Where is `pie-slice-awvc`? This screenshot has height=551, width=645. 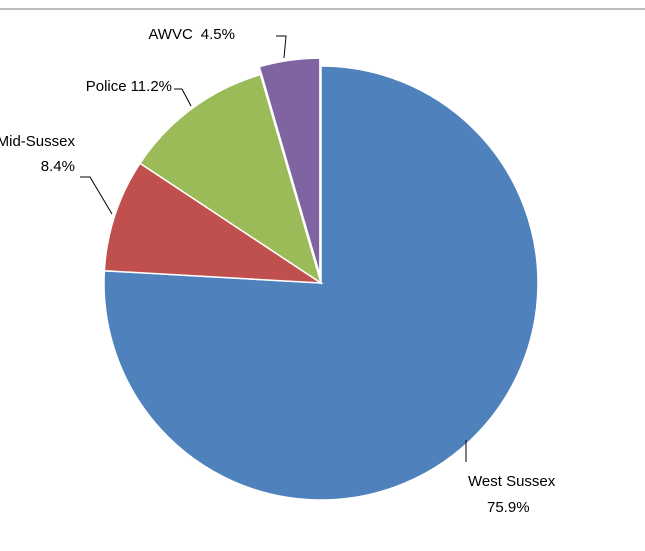 pie-slice-awvc is located at coordinates (289, 166).